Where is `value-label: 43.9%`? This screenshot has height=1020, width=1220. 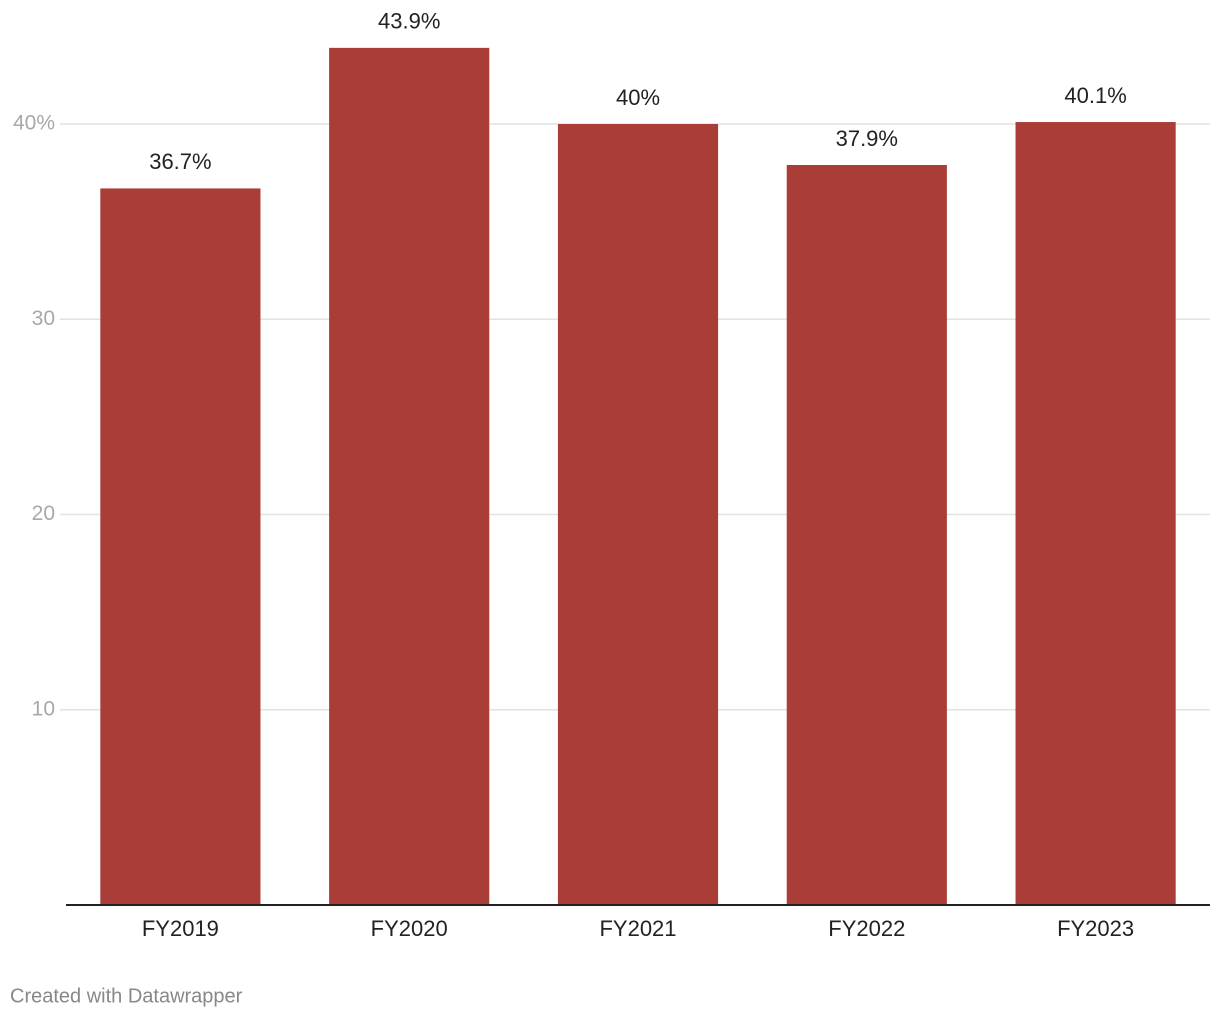 value-label: 43.9% is located at coordinates (409, 21).